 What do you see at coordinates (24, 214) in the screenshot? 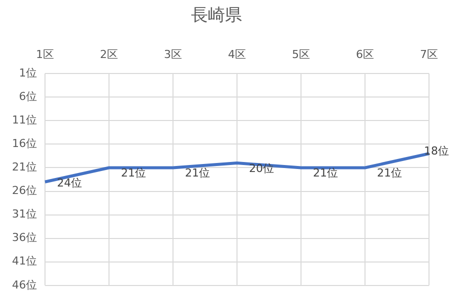
I see `y-tick-label: 31位` at bounding box center [24, 214].